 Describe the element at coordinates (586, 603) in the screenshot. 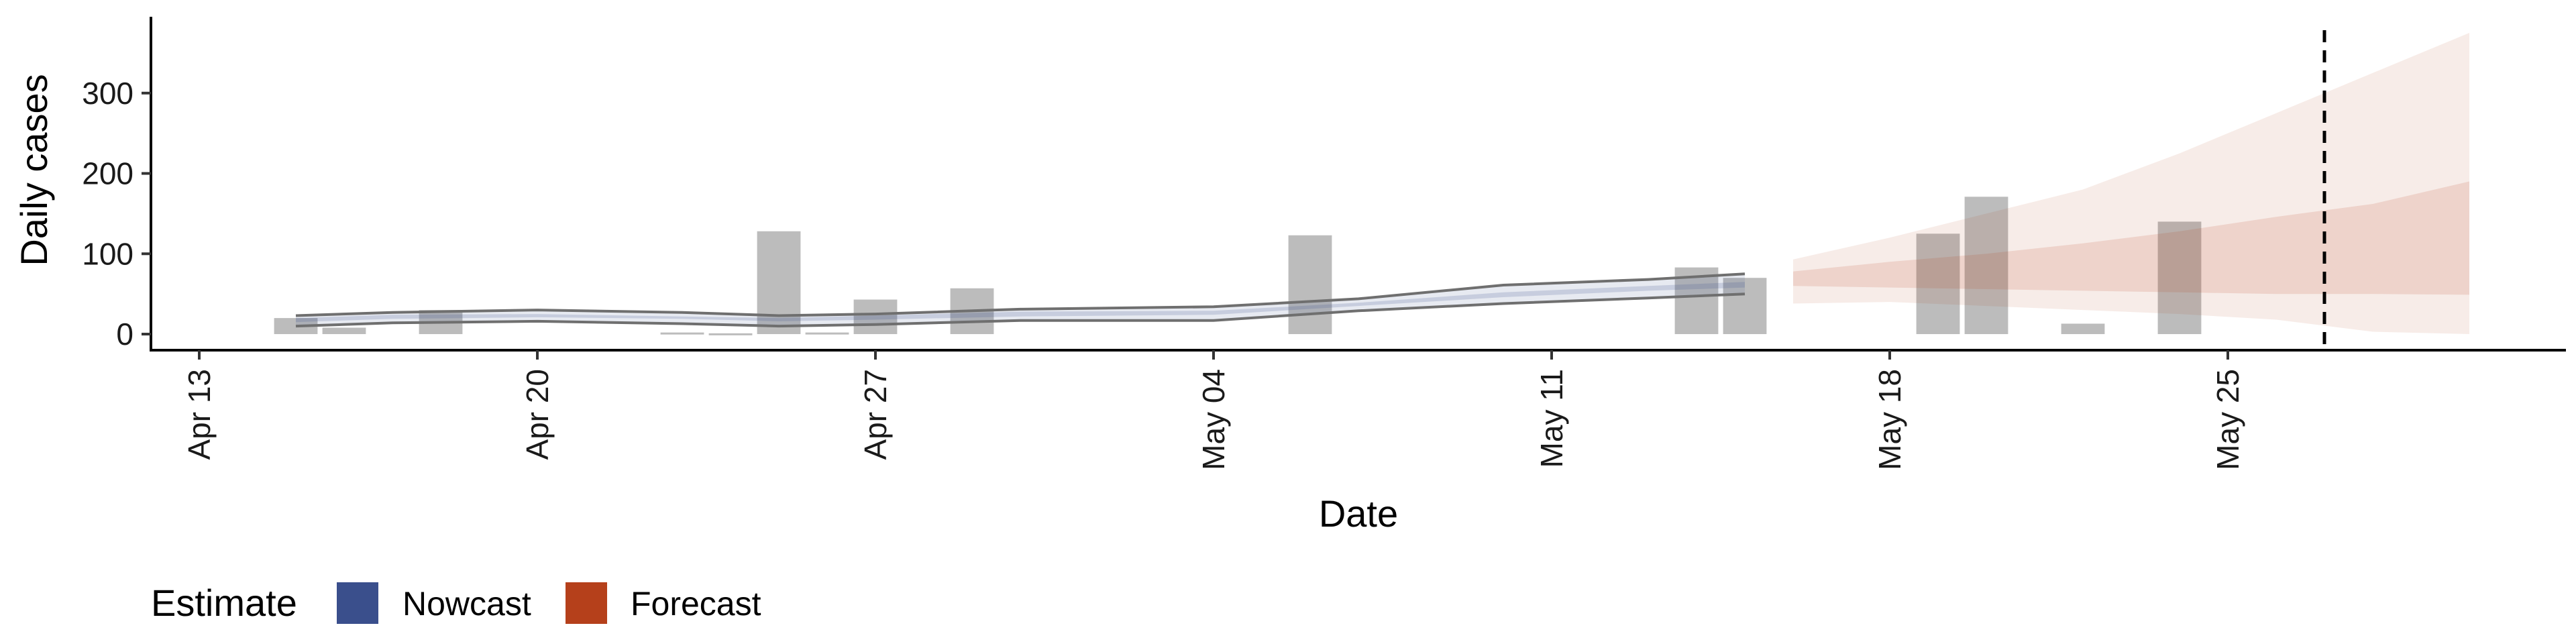

I see `legend-key-forecast` at that location.